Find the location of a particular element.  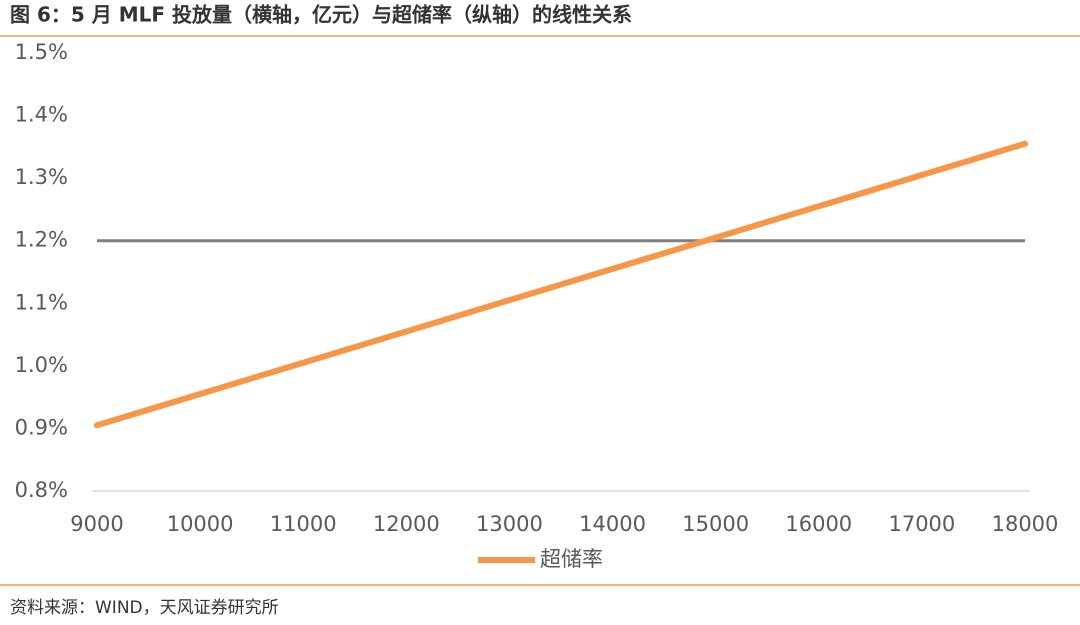

x-tick-label: 17000 is located at coordinates (921, 524).